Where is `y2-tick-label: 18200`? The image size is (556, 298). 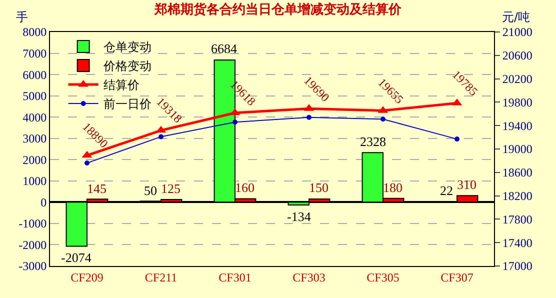 y2-tick-label: 18200 is located at coordinates (517, 196).